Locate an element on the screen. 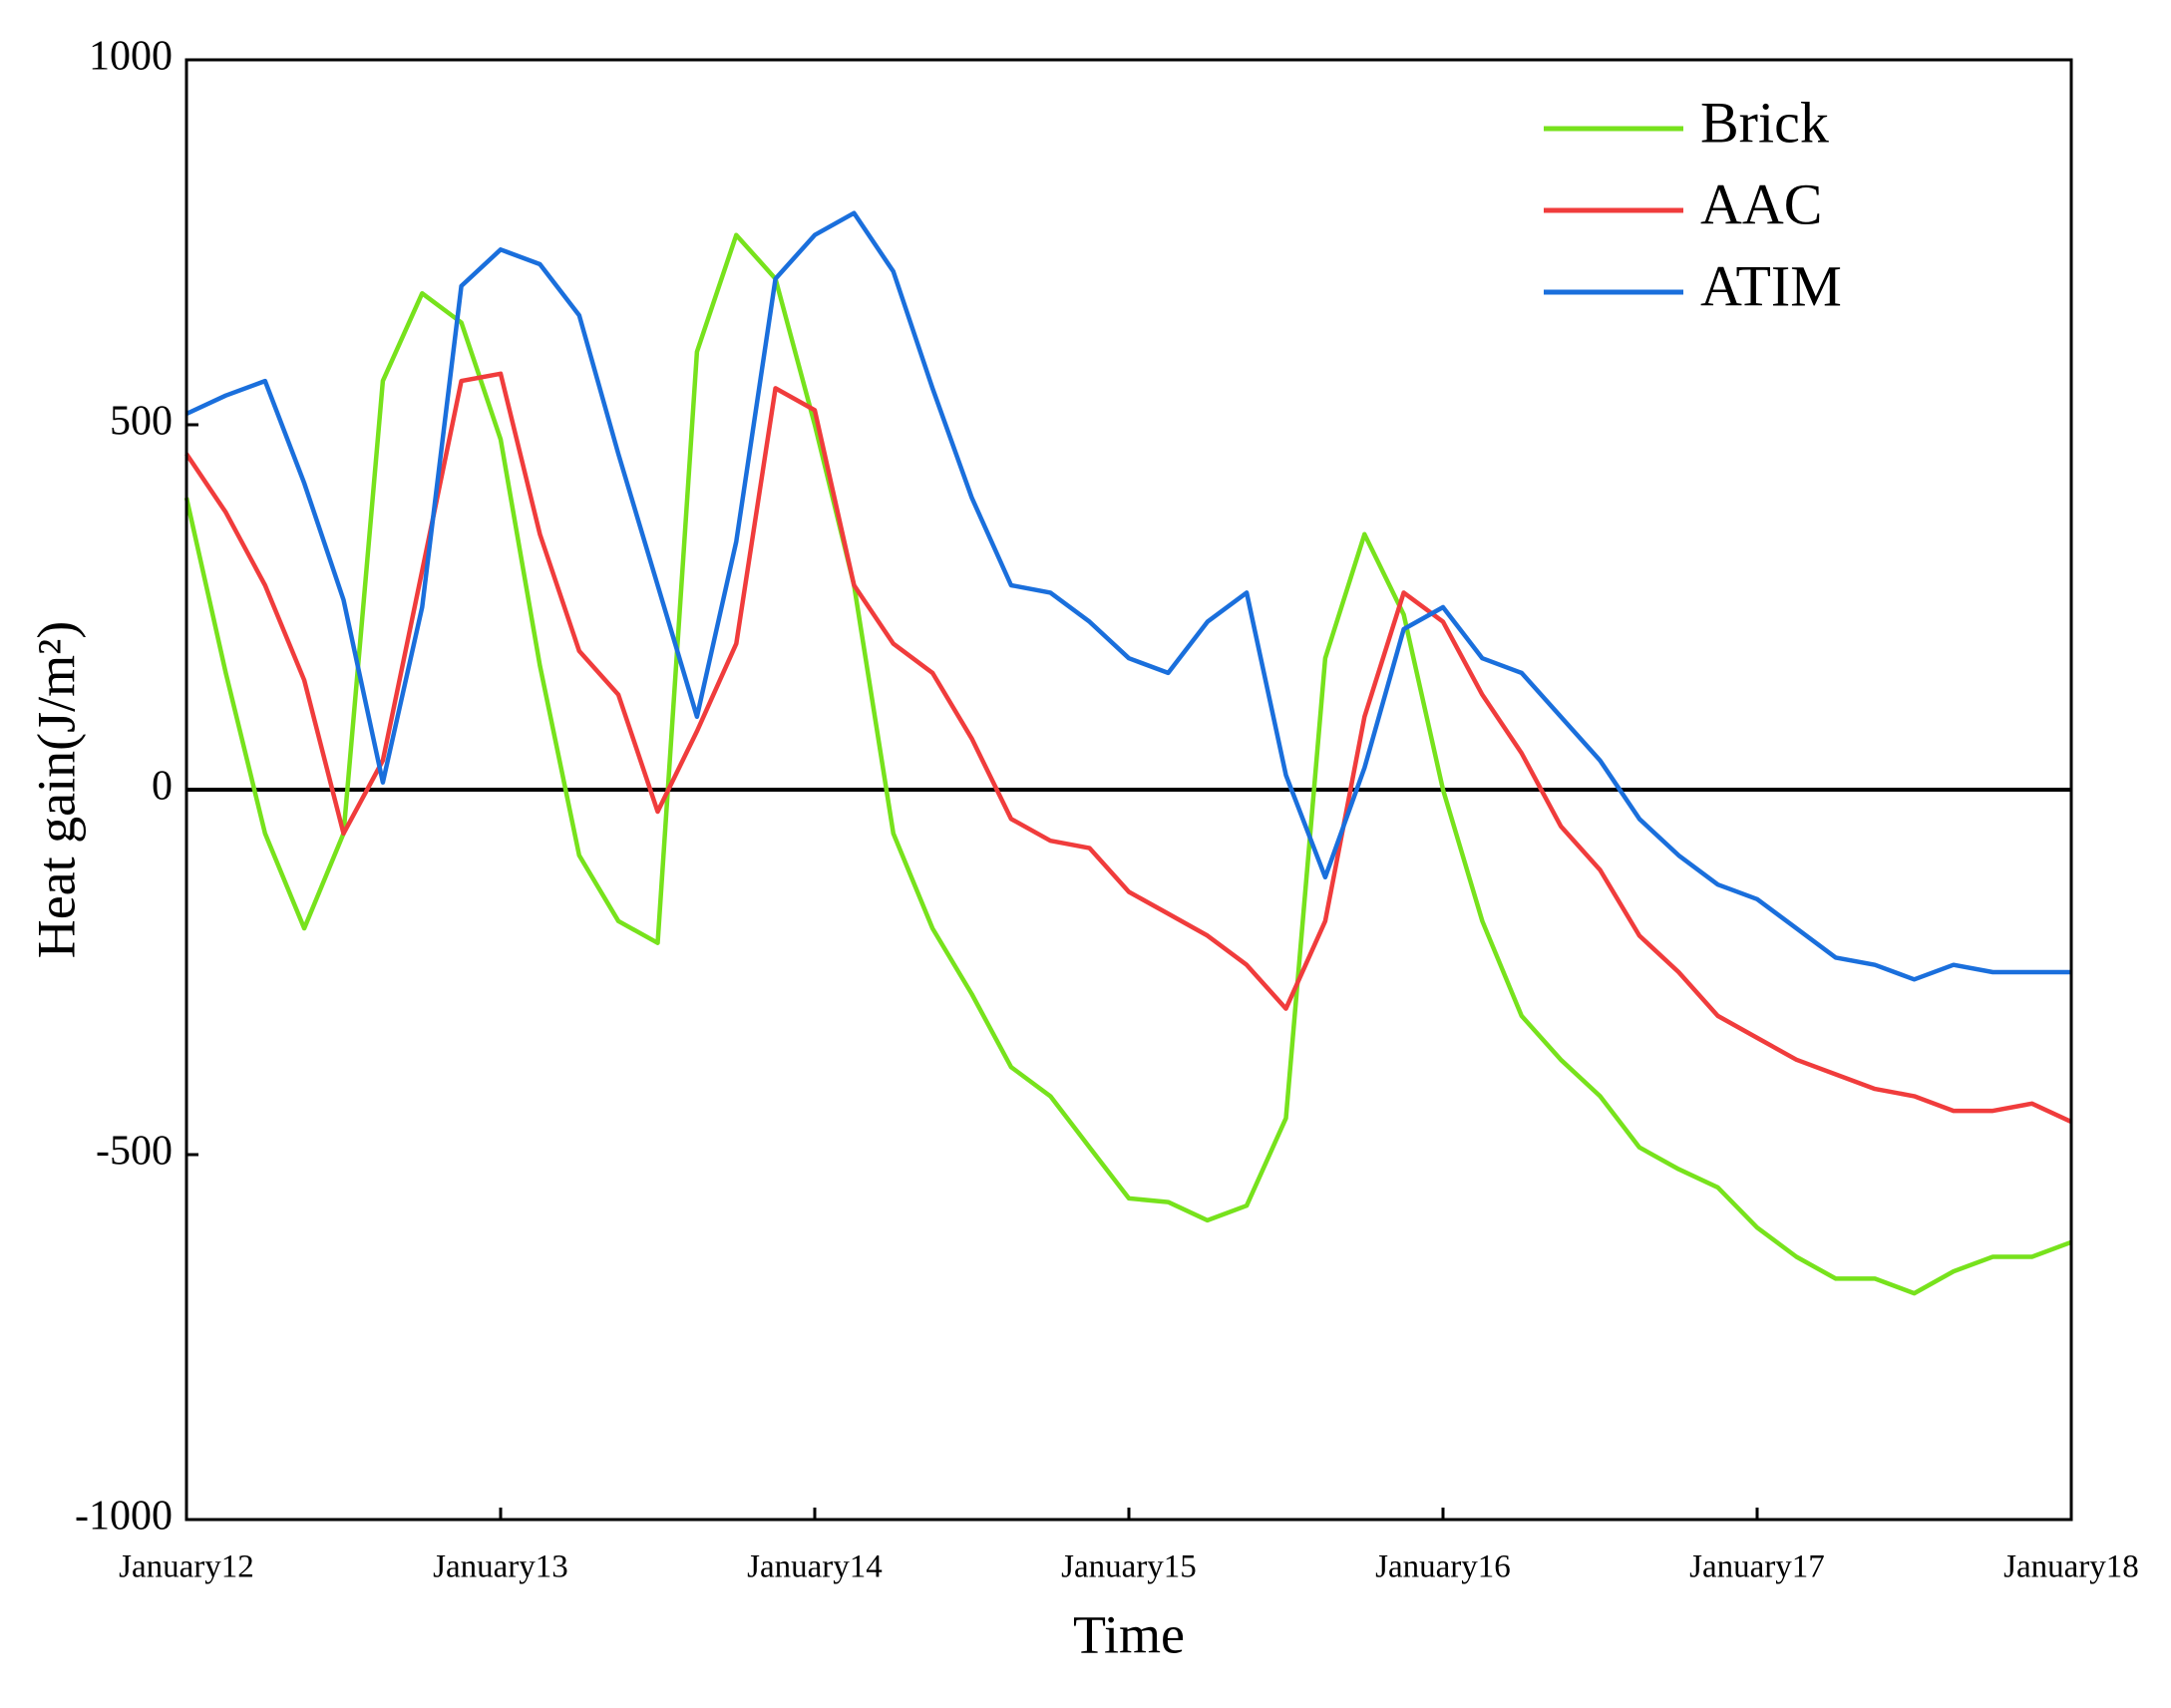  x-tick-label: January17 is located at coordinates (1757, 1567).